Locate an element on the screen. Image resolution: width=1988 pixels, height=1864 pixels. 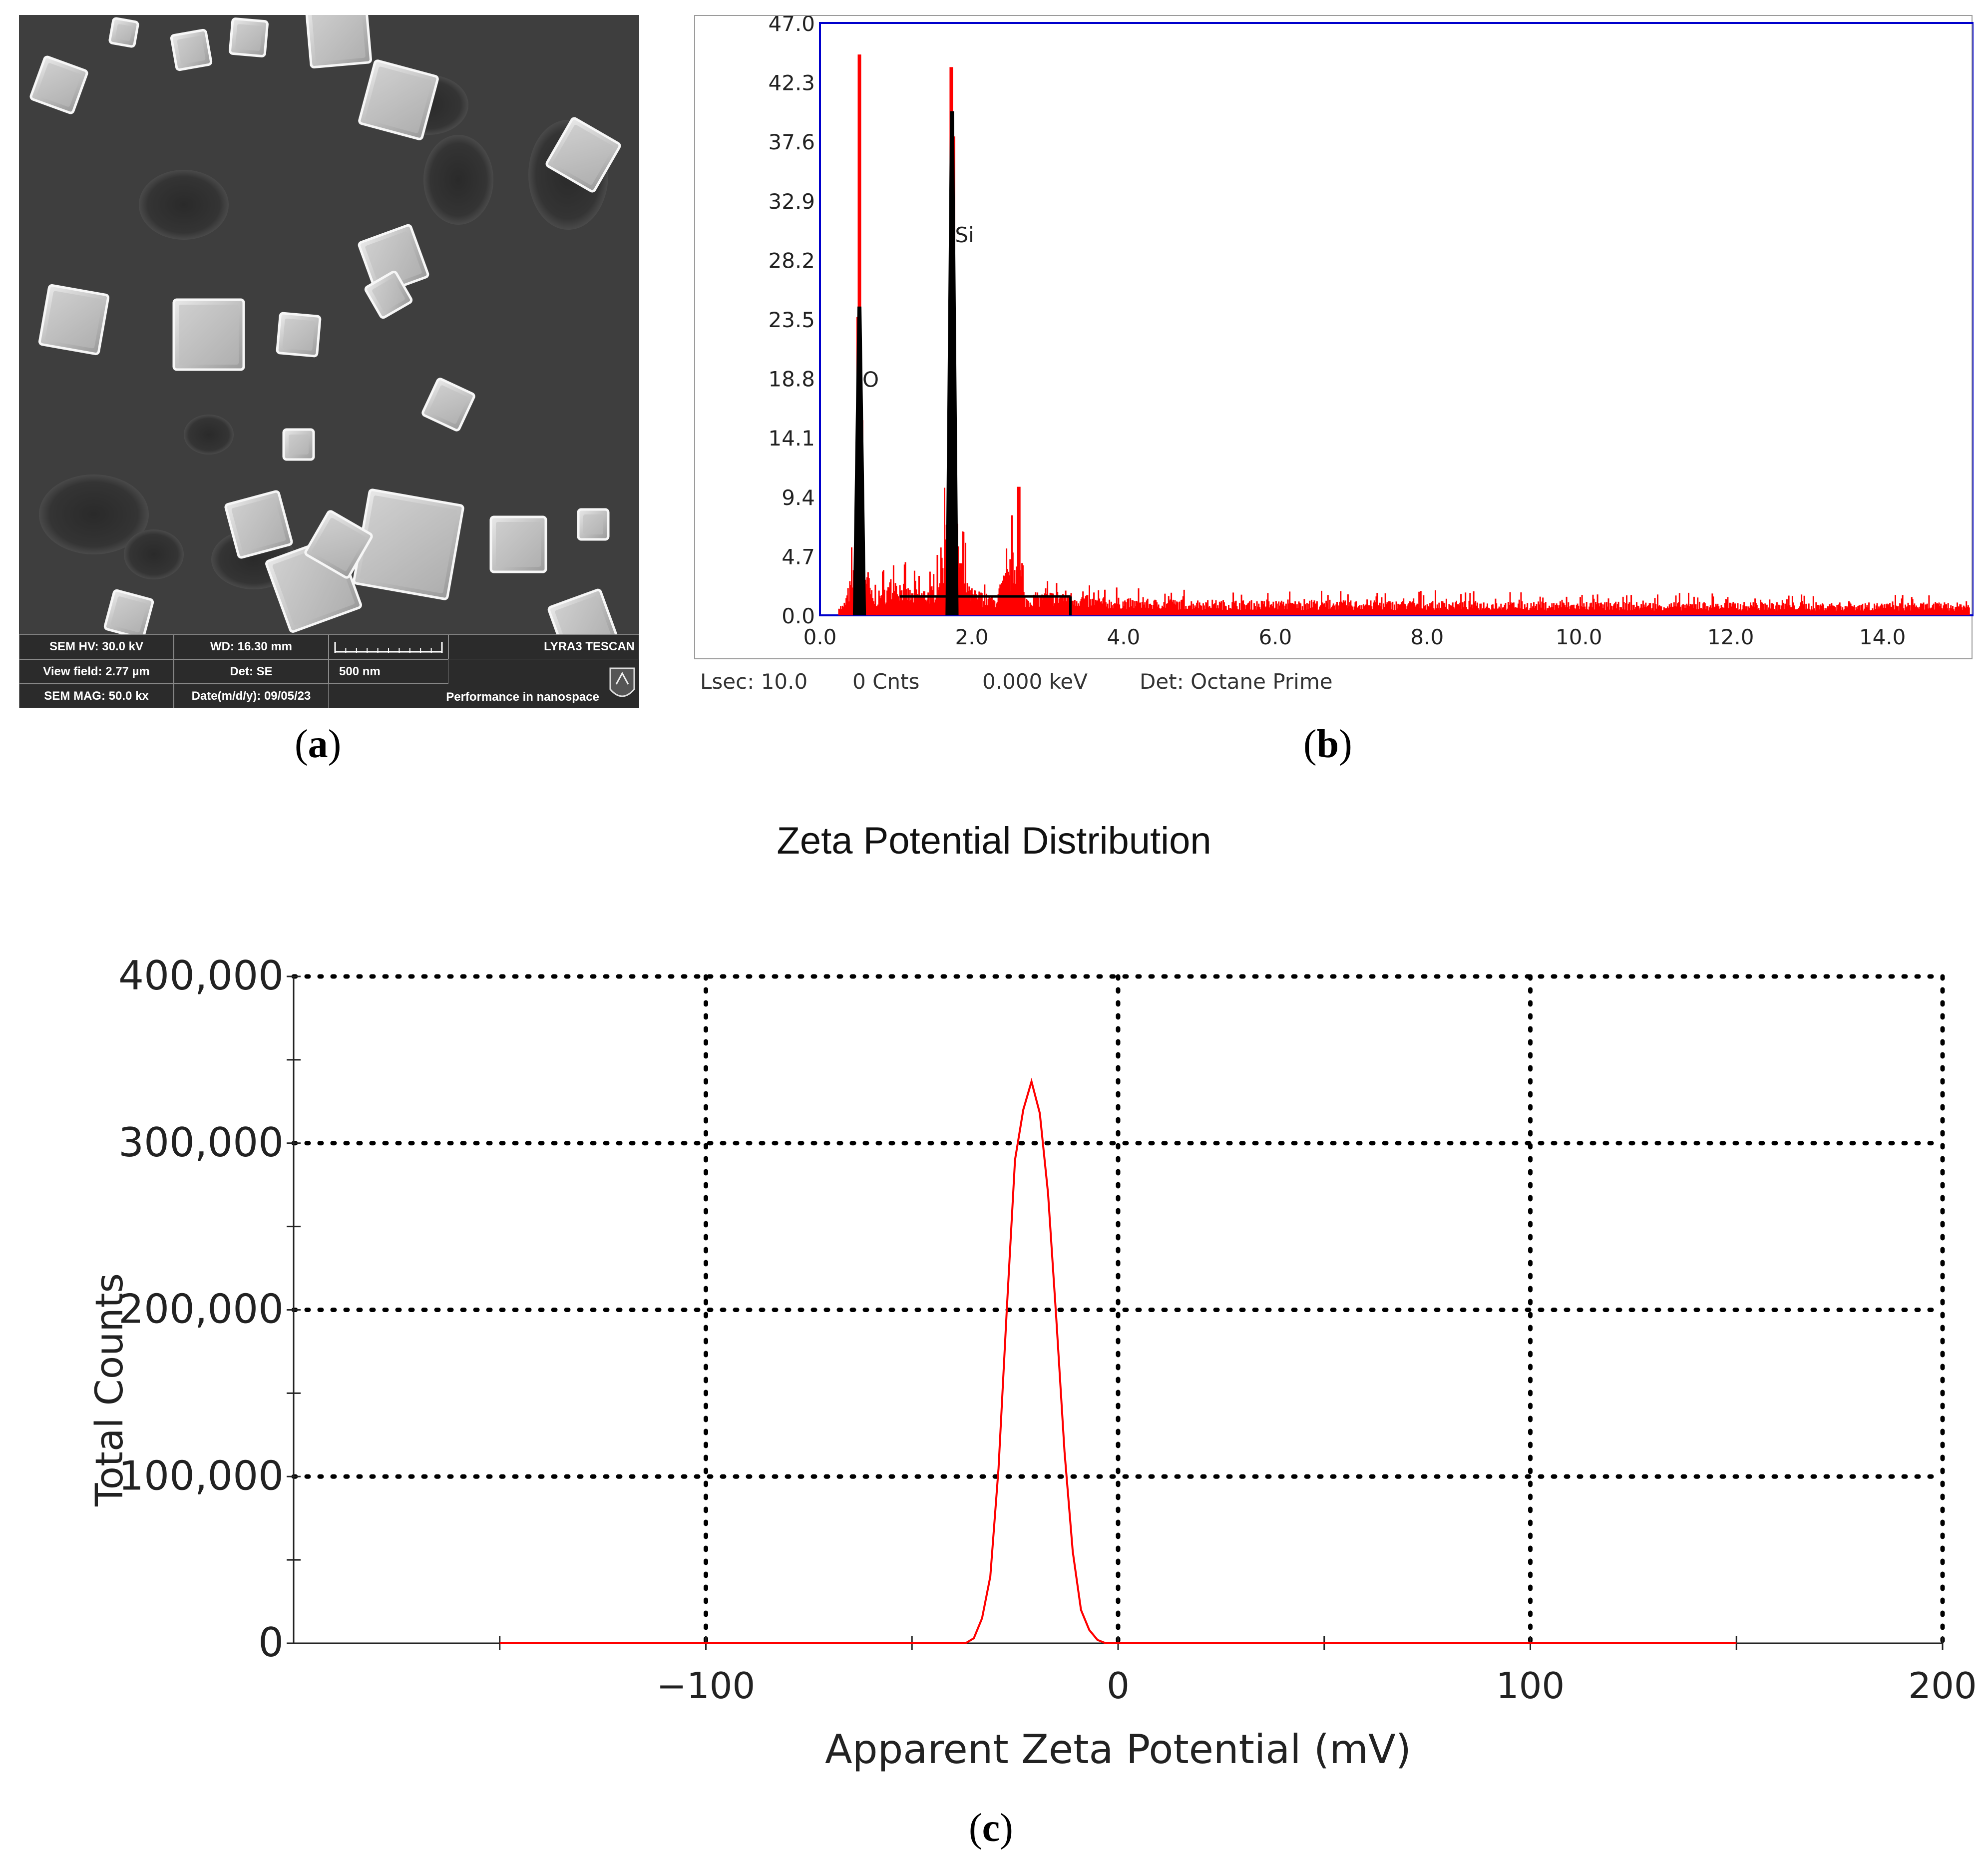
eds-y-tick-label: 23.5 is located at coordinates (791, 320).